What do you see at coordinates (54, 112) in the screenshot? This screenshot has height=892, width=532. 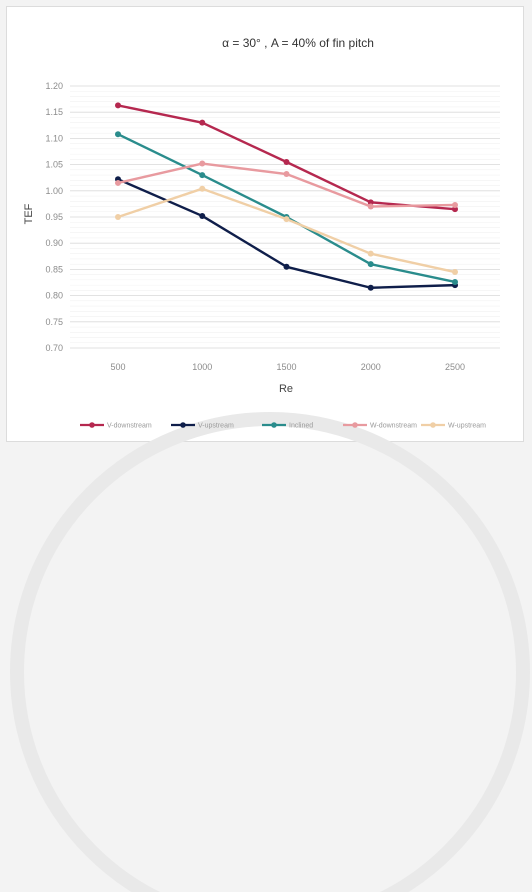 I see `y-tick-label: 1.15` at bounding box center [54, 112].